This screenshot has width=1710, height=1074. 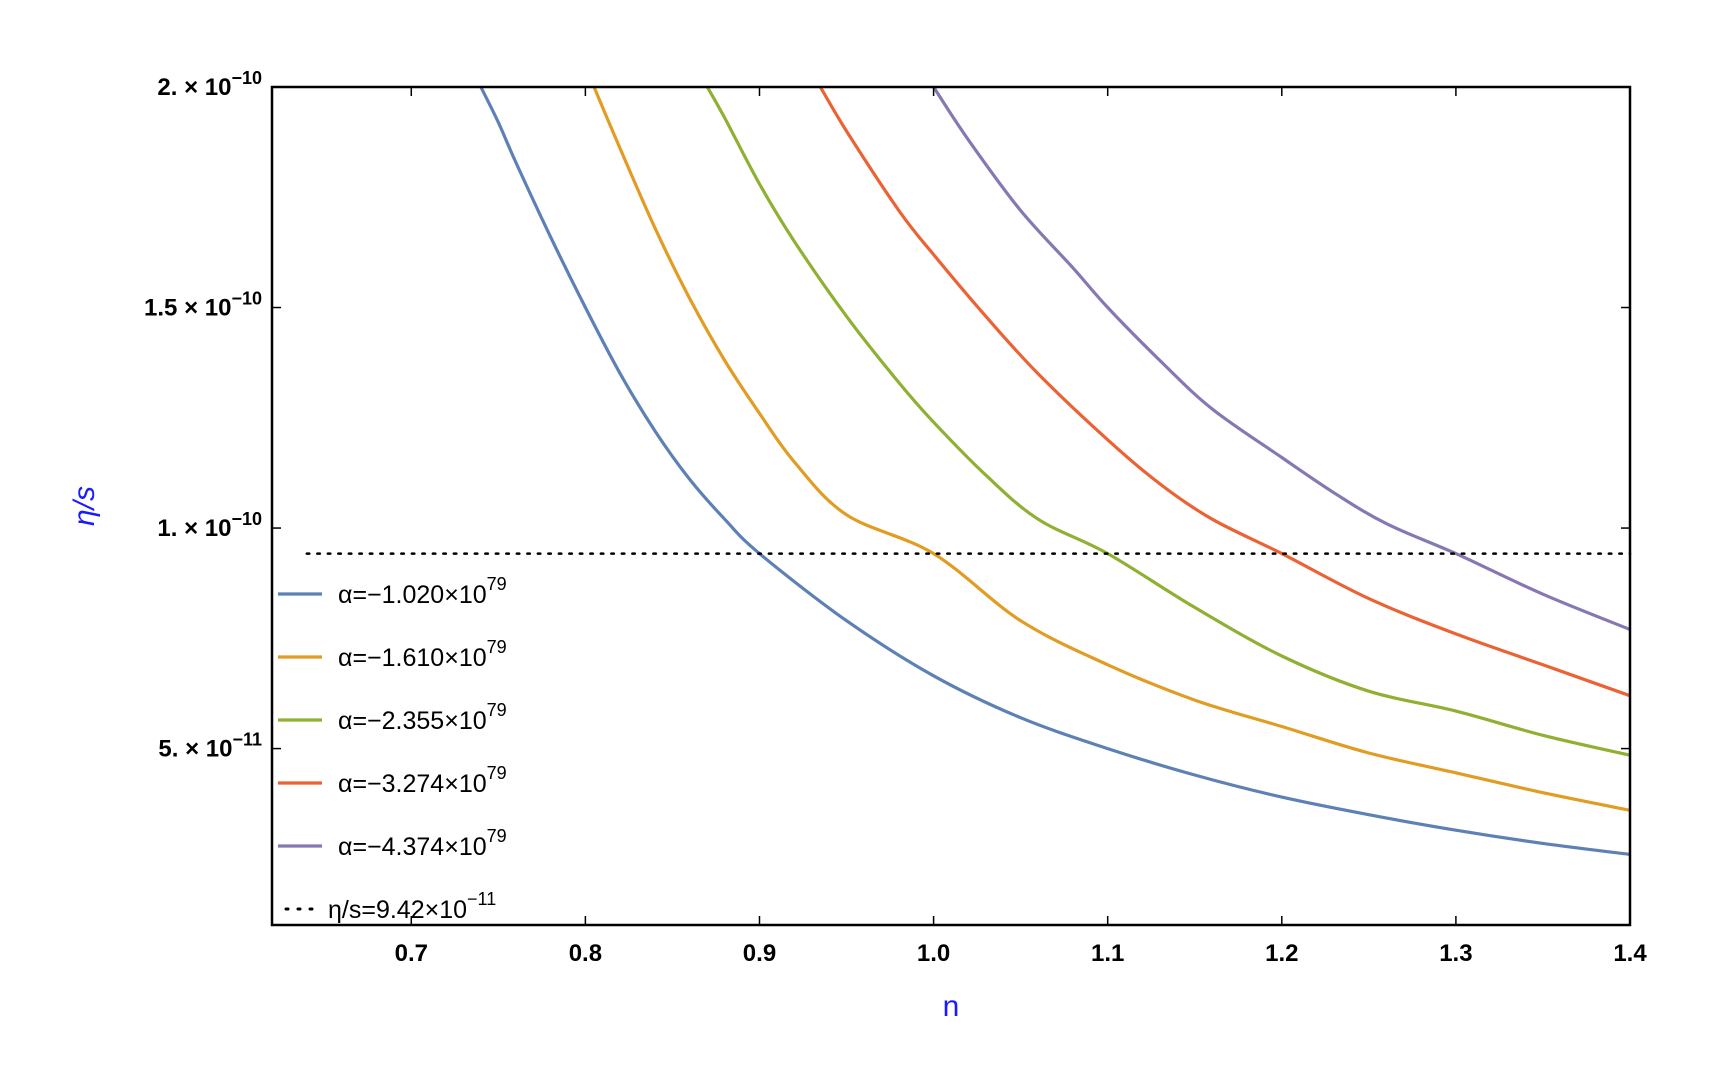 What do you see at coordinates (1630, 953) in the screenshot?
I see `x-tick-label: 1.4` at bounding box center [1630, 953].